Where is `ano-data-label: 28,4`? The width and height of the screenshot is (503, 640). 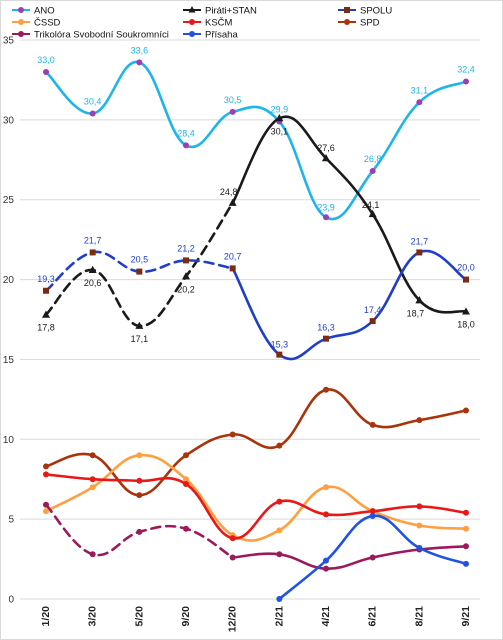 ano-data-label: 28,4 is located at coordinates (186, 133).